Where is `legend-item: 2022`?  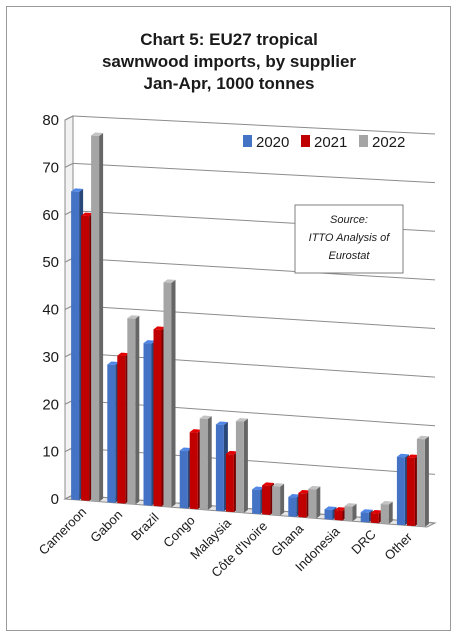
legend-item: 2022 is located at coordinates (382, 142).